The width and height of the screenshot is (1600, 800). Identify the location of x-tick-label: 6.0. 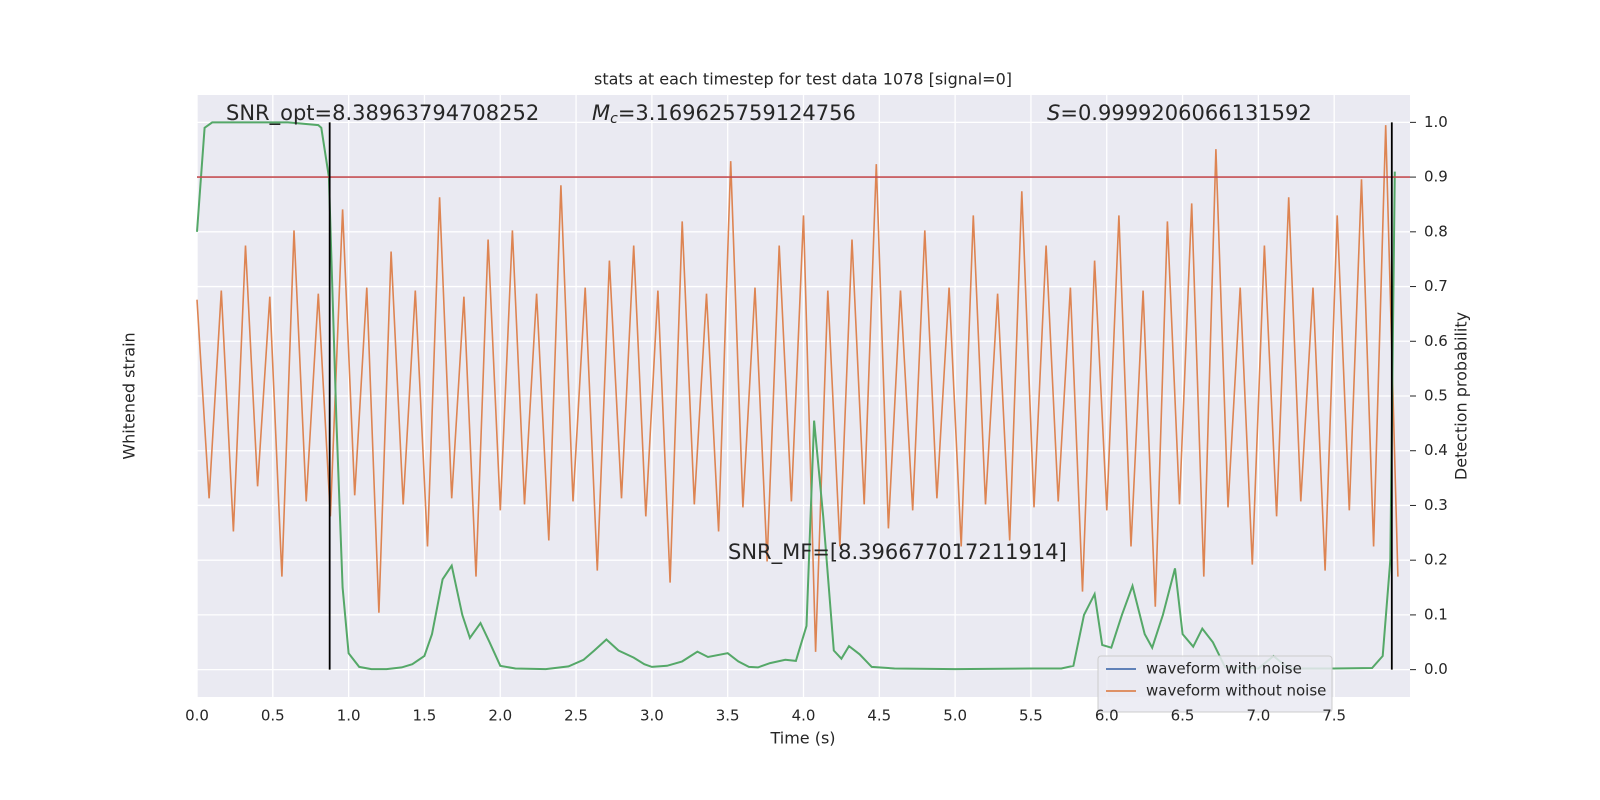
(1107, 716).